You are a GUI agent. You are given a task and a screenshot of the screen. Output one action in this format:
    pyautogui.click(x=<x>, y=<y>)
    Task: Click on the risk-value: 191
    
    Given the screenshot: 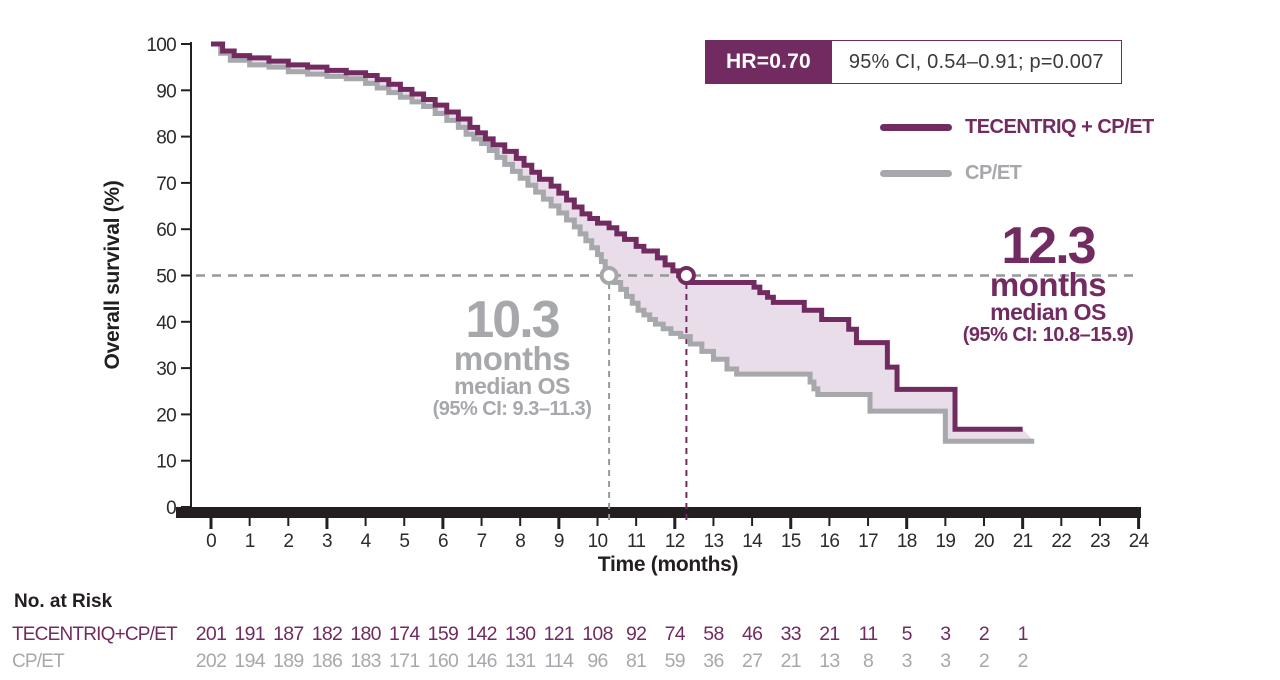 What is the action you would take?
    pyautogui.click(x=249, y=634)
    